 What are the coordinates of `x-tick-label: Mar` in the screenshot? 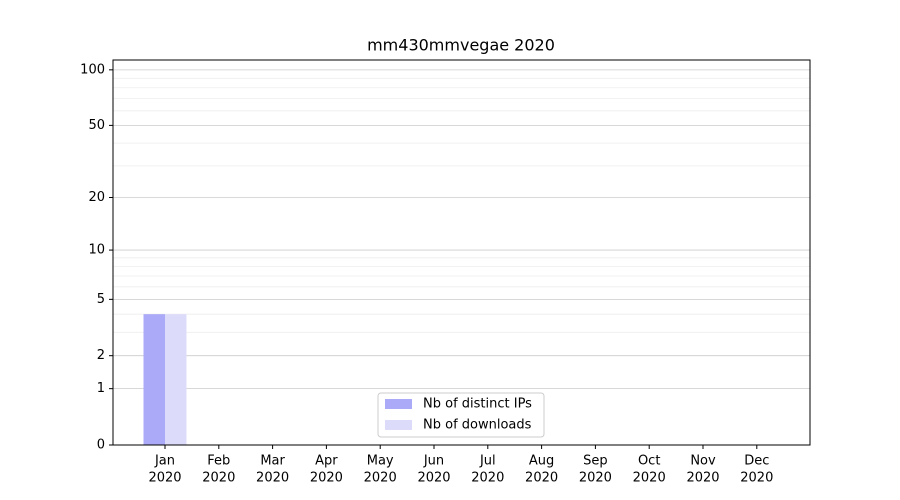 It's located at (272, 461).